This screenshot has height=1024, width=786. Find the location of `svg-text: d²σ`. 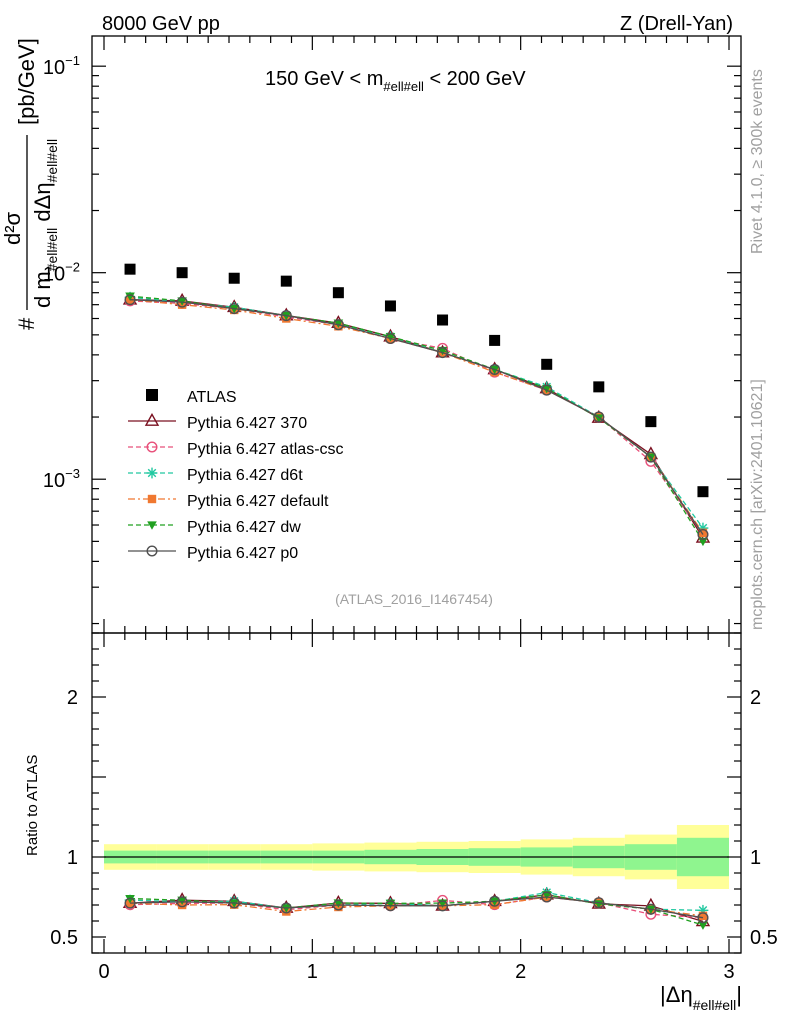

svg-text: d²σ is located at coordinates (12, 228).